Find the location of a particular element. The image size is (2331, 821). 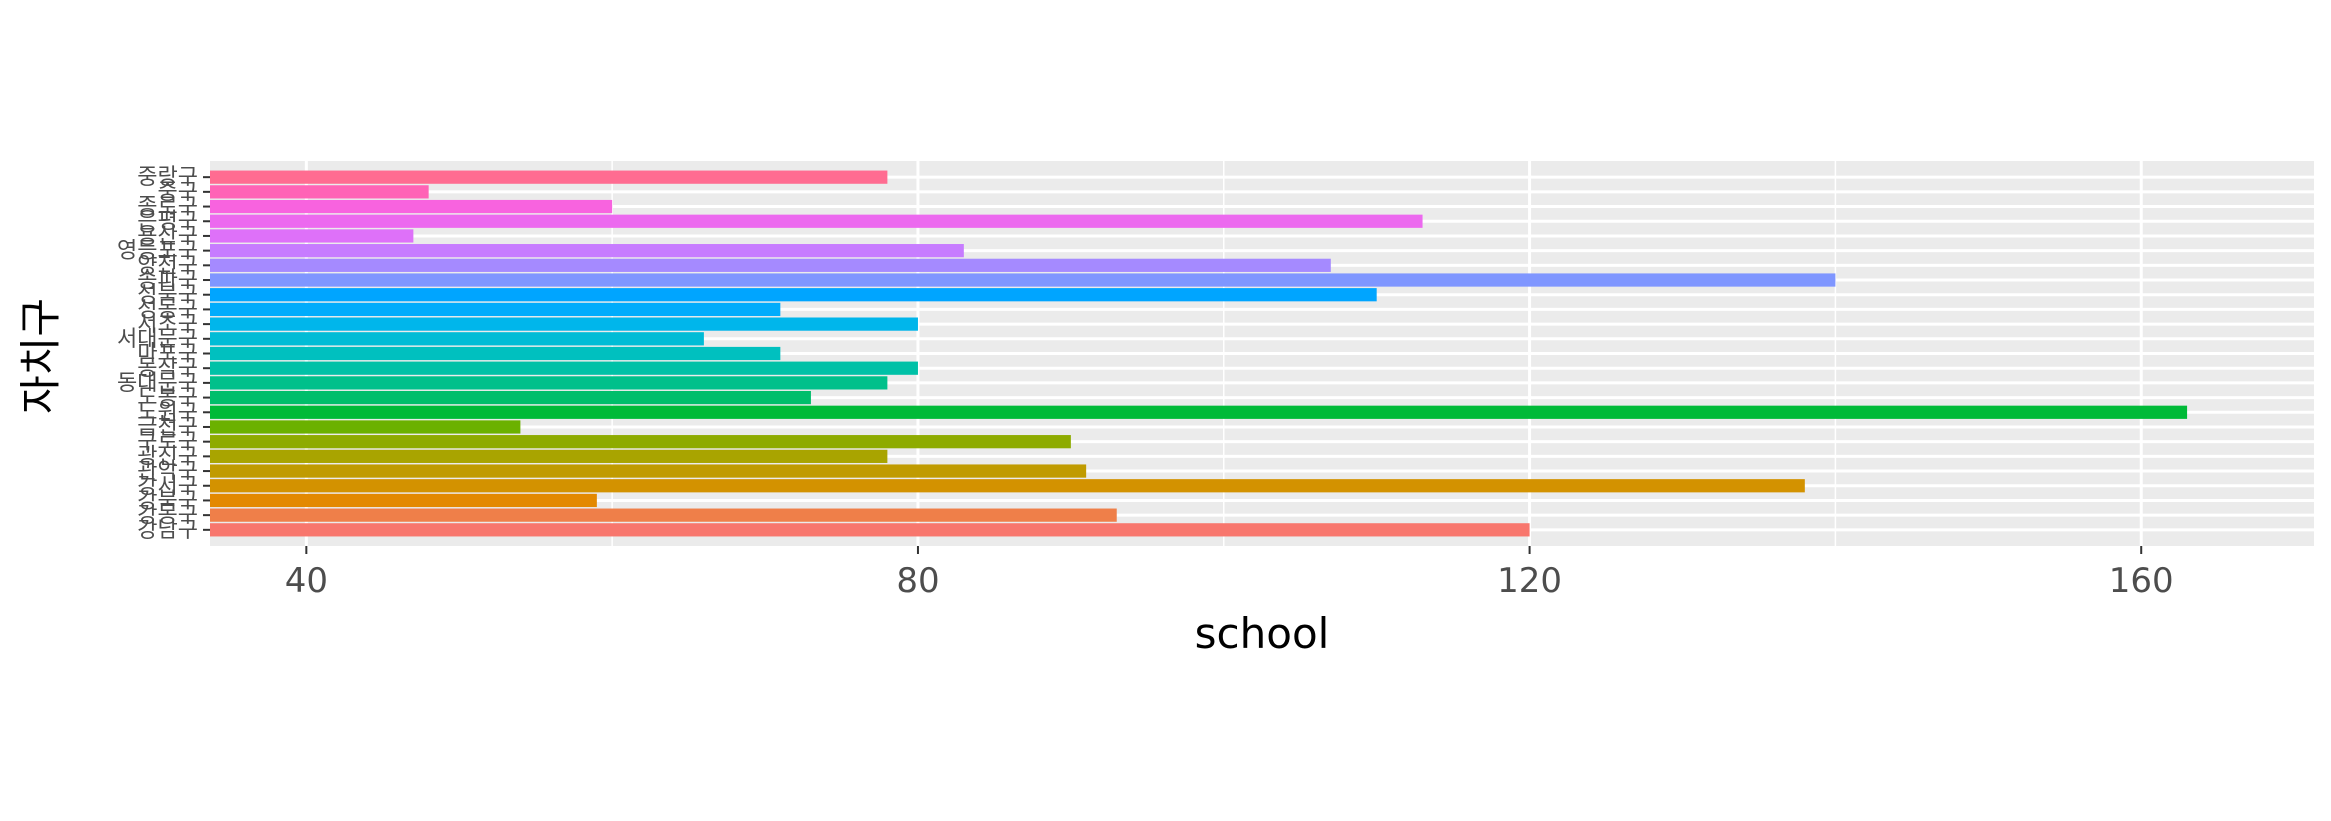

y-tick-label: 강북구 is located at coordinates (167, 500).